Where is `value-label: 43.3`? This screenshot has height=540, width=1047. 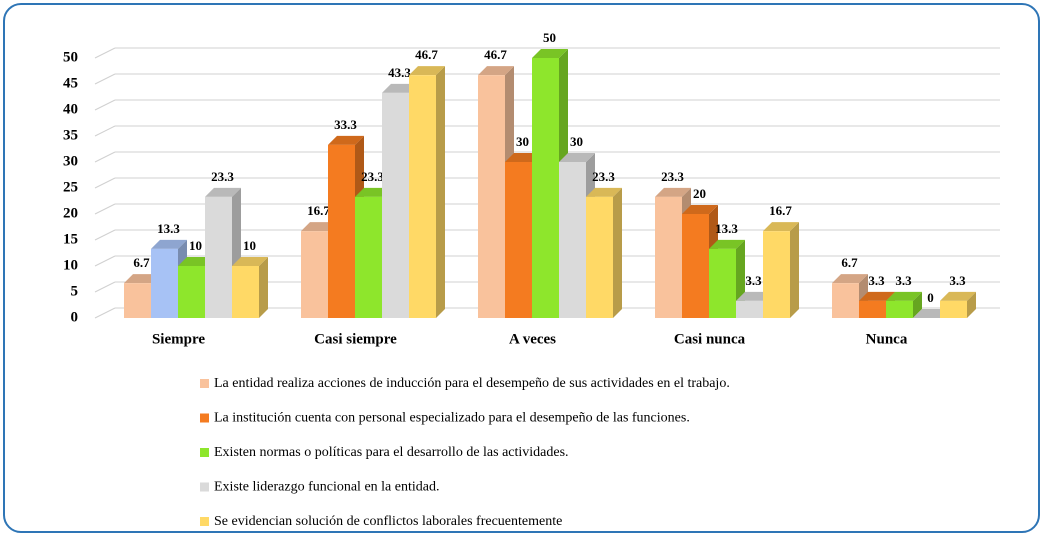 value-label: 43.3 is located at coordinates (399, 72).